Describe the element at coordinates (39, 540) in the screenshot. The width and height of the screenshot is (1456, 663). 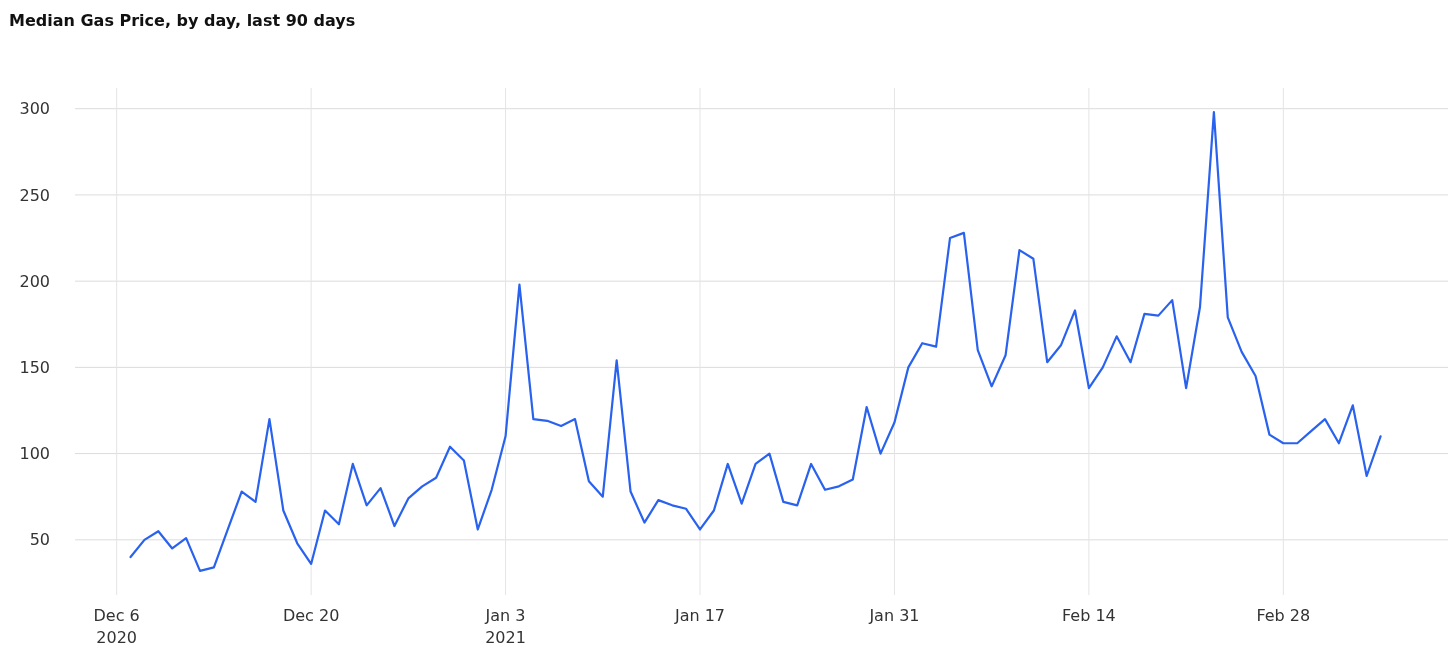
I see `y-tick-label: 50` at that location.